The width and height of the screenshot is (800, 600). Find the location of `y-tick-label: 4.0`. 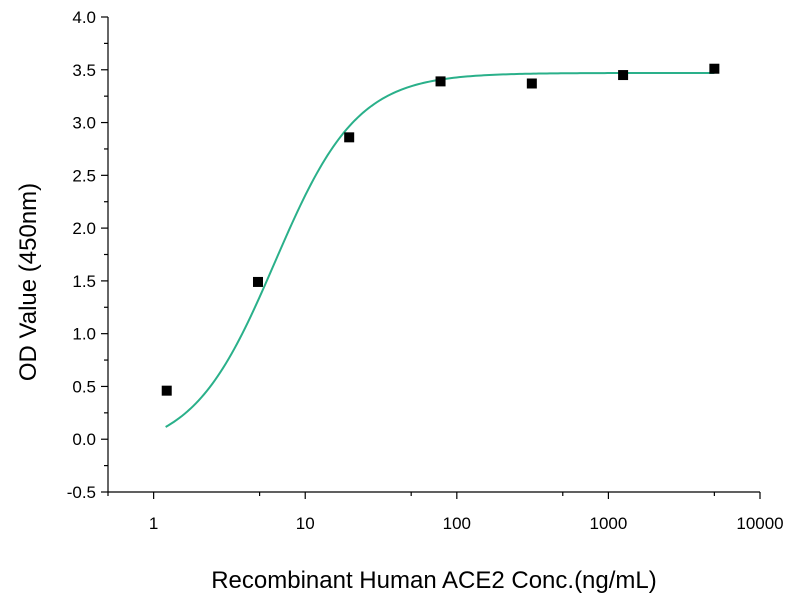

y-tick-label: 4.0 is located at coordinates (84, 17).